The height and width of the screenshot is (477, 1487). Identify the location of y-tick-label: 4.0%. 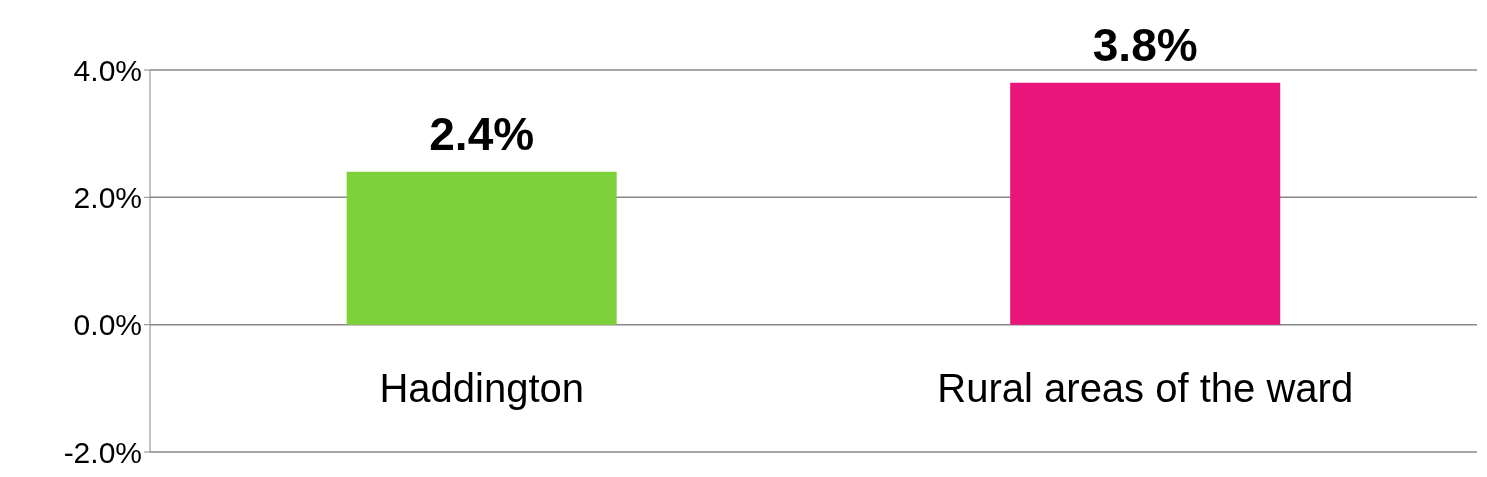
(107, 70).